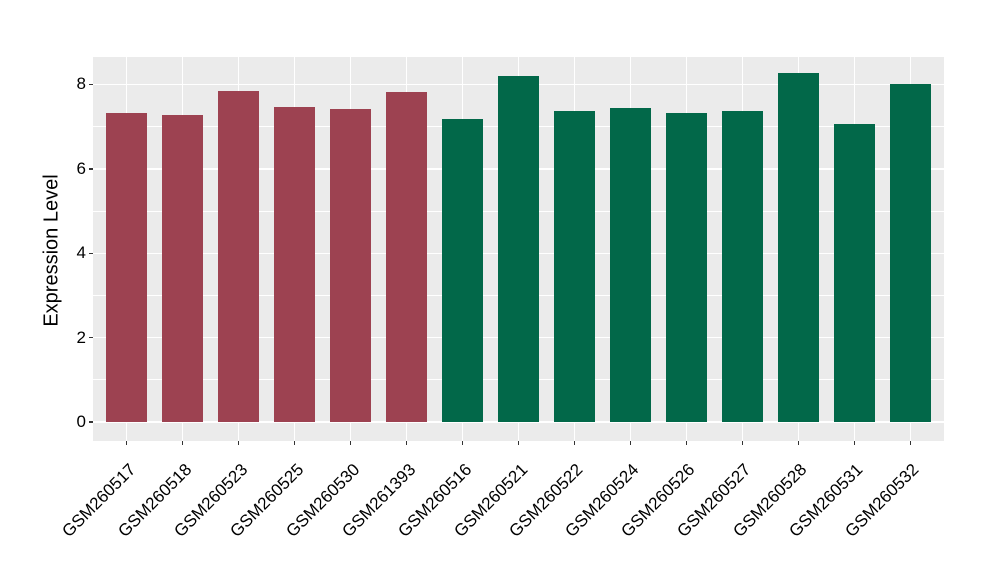  I want to click on y-tick-label-0: 0, so click(81, 421).